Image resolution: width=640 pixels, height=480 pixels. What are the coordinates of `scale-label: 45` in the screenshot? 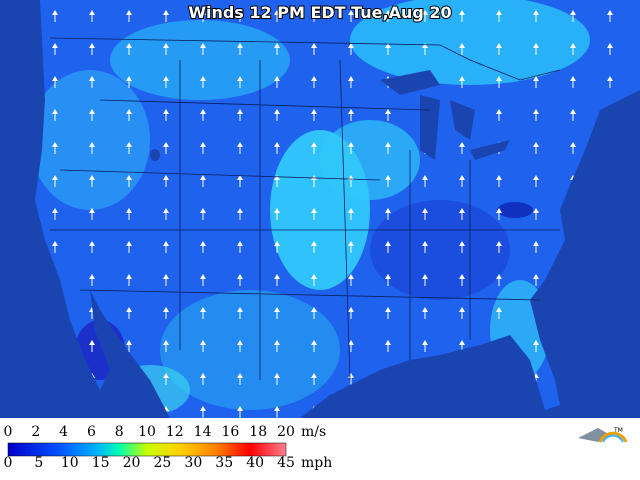 It's located at (286, 463).